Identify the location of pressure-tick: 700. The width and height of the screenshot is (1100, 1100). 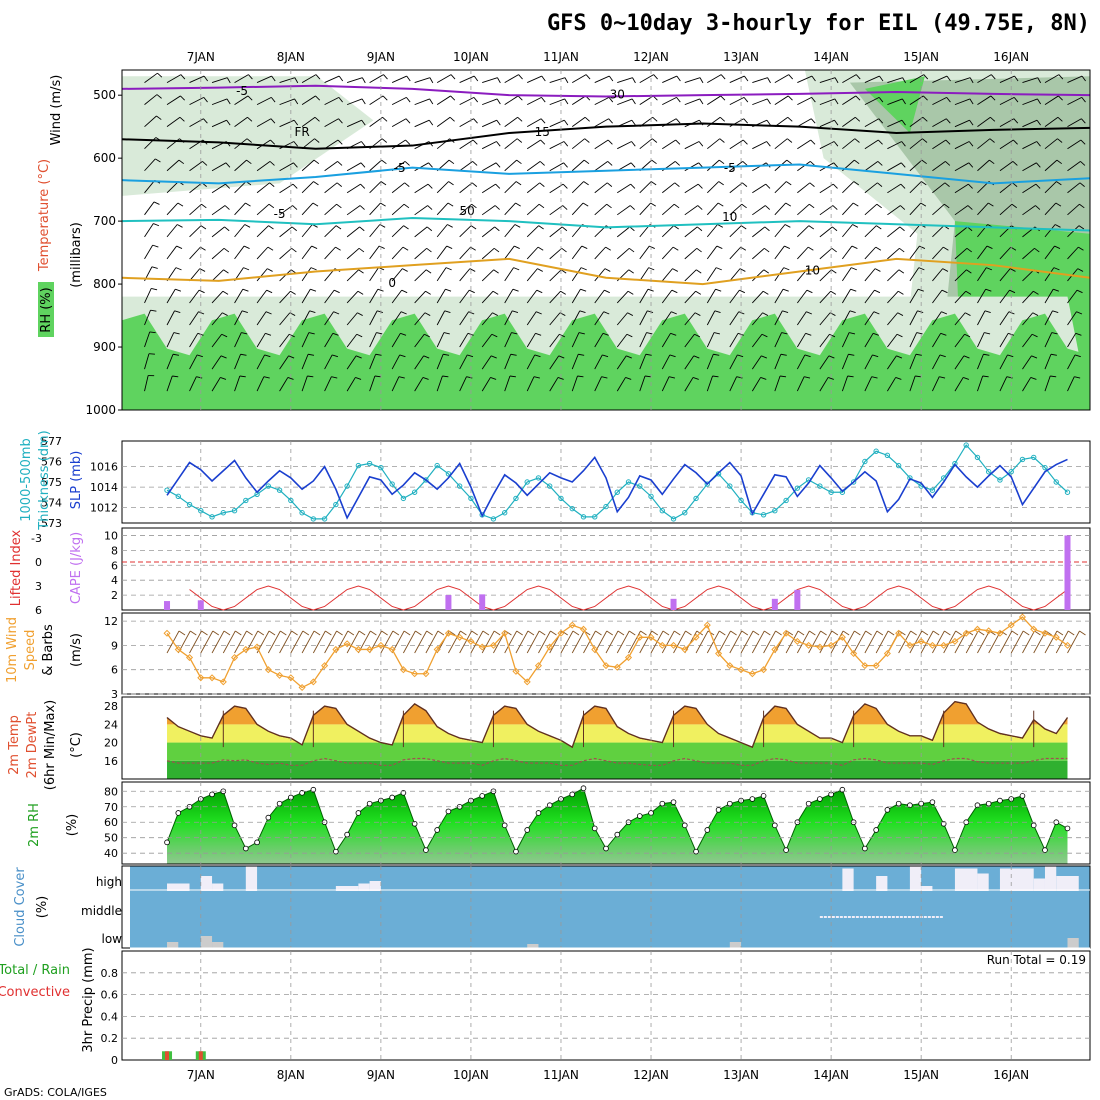
(104, 221).